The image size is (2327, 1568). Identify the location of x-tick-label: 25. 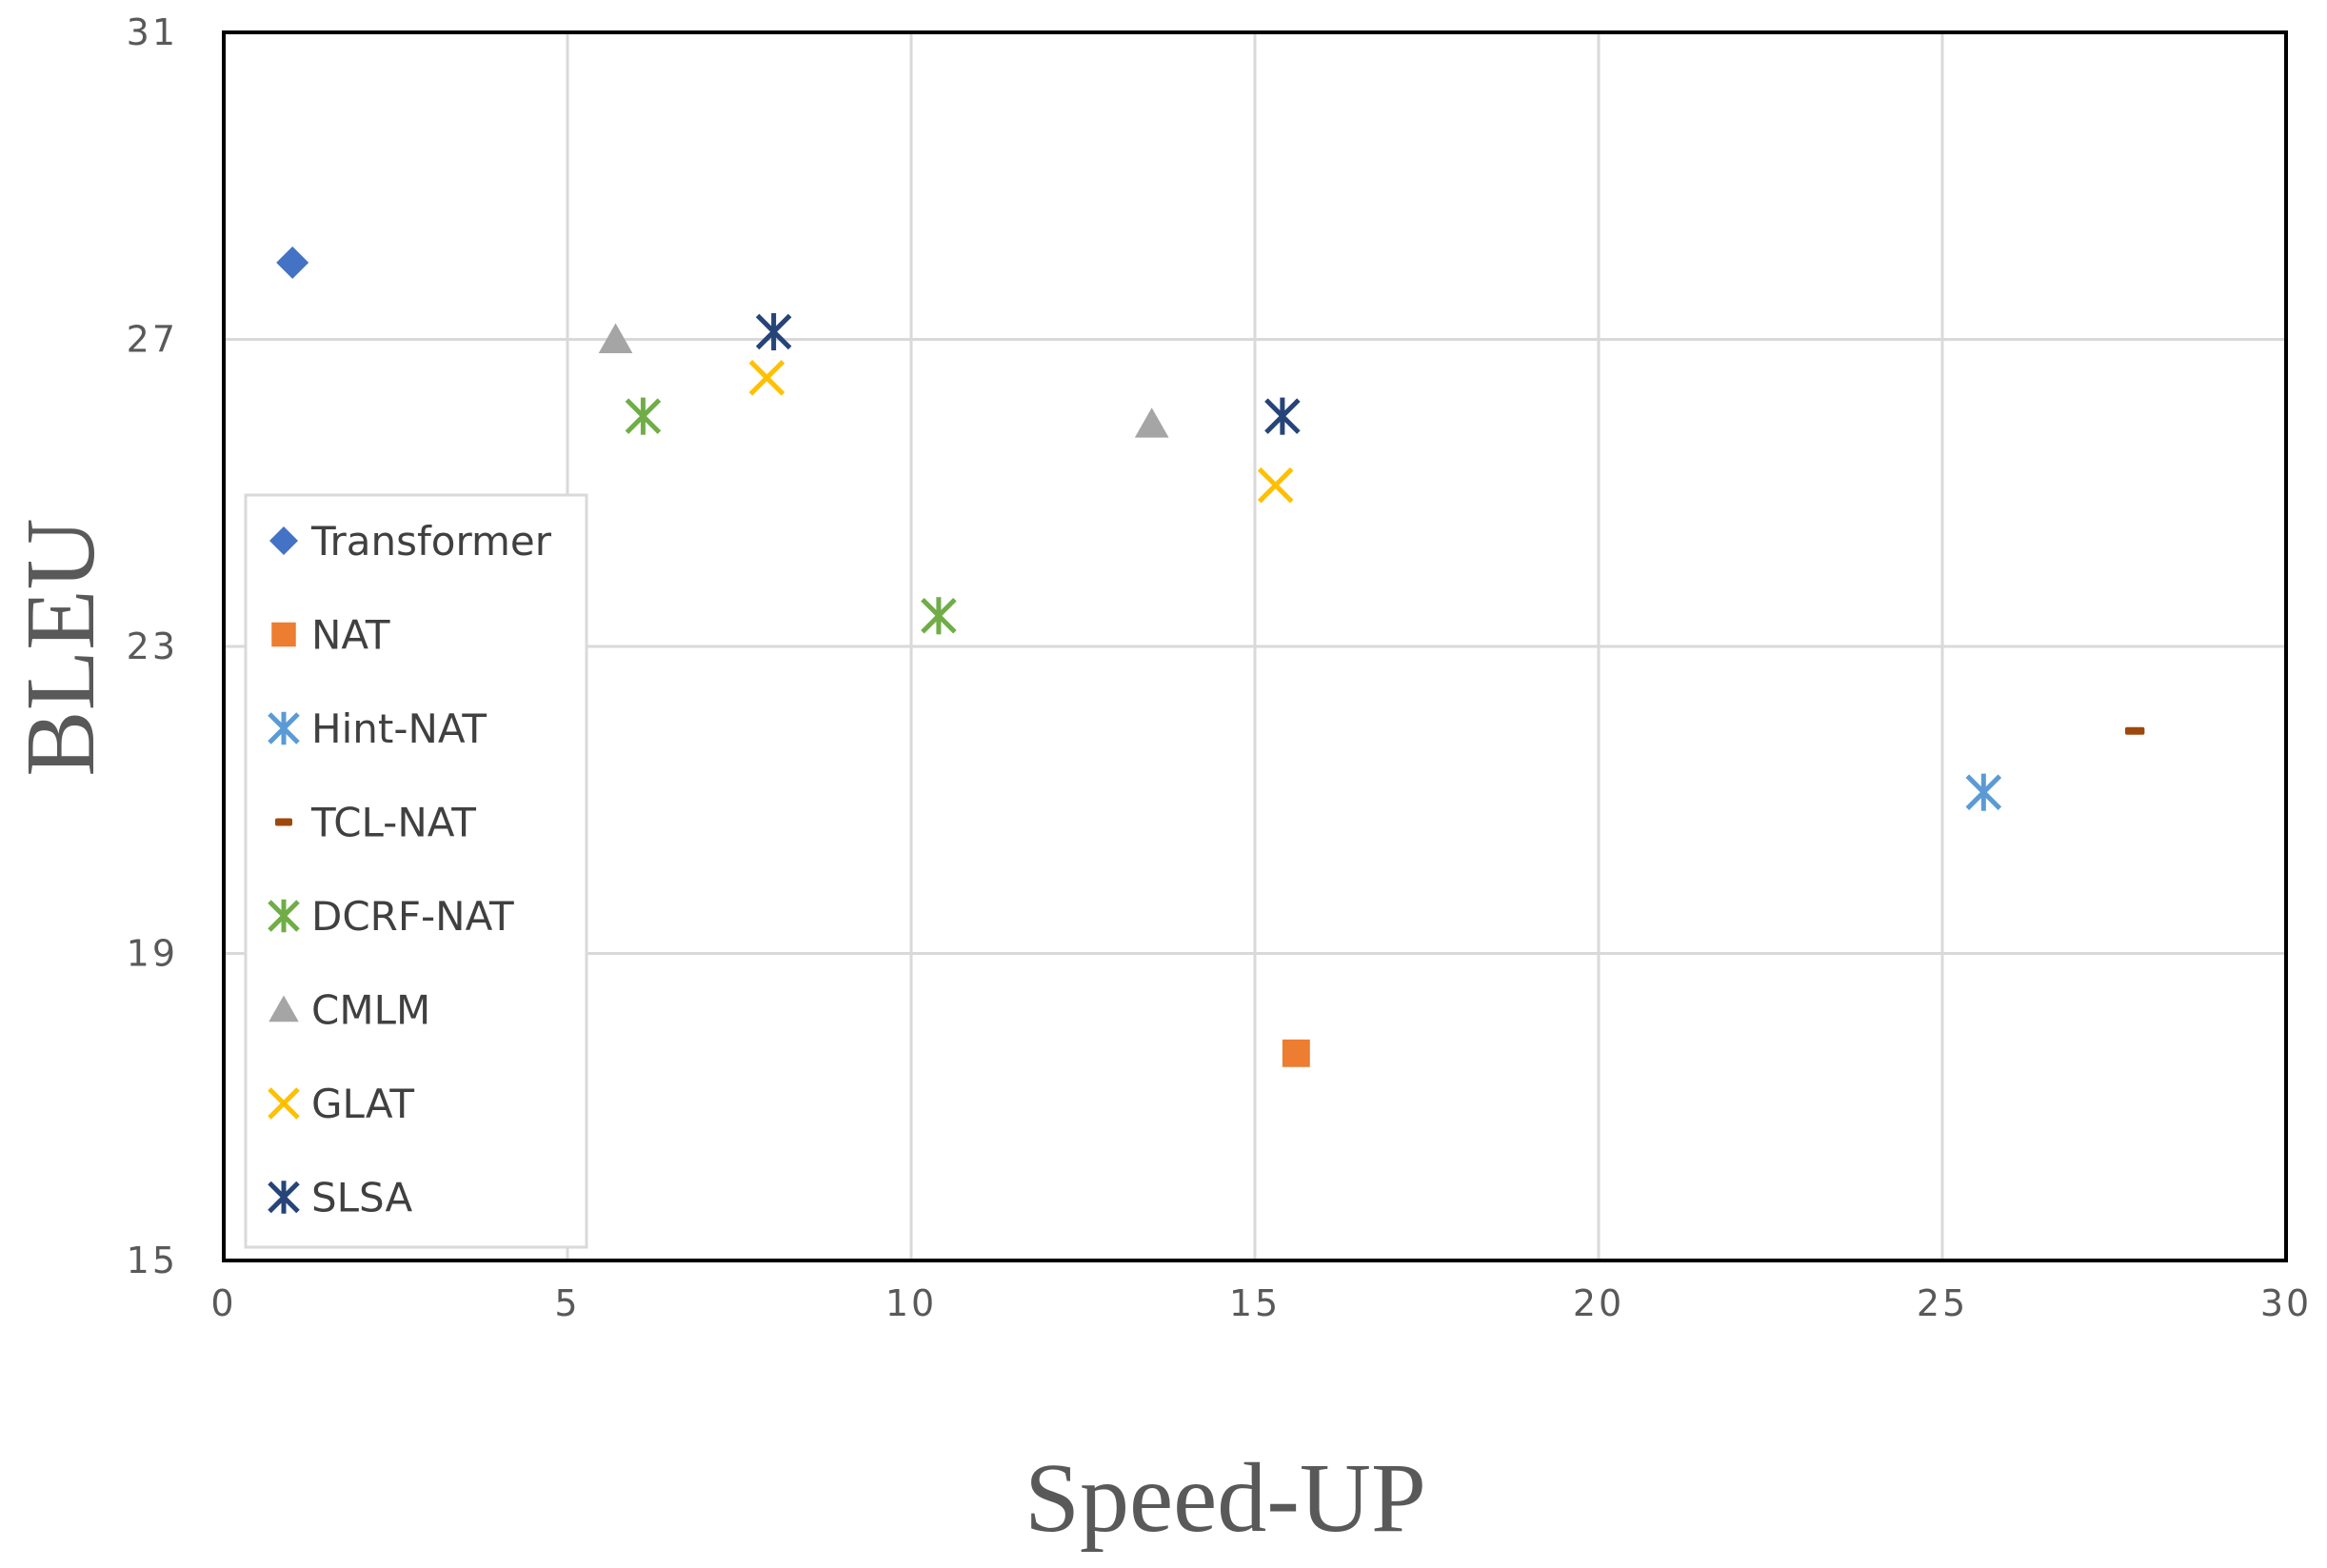
(1942, 1303).